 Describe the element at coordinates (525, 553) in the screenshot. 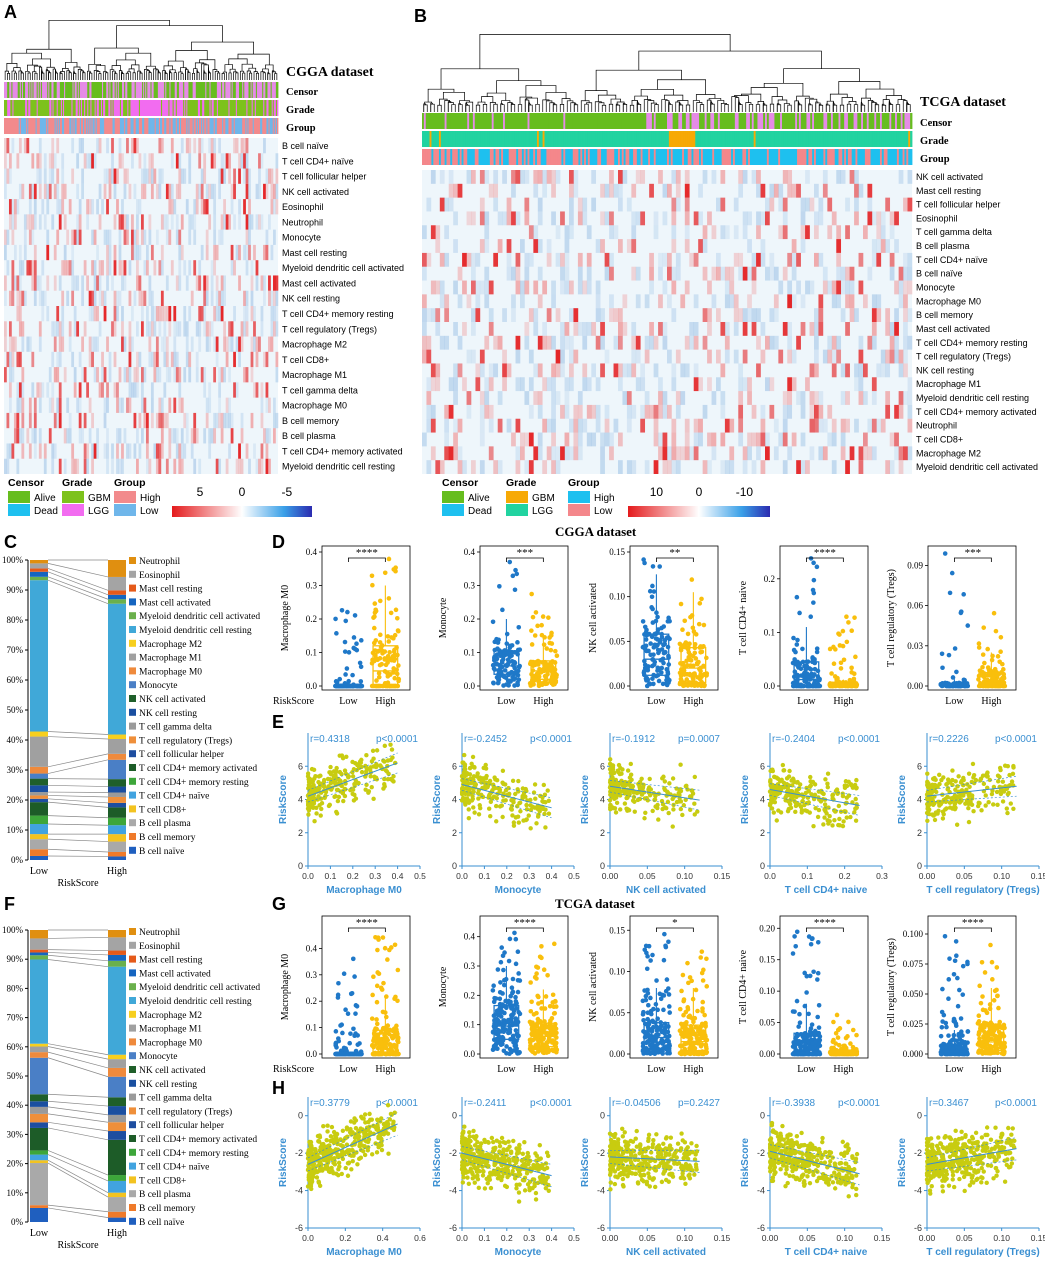

I see `significance-stars: ***` at that location.